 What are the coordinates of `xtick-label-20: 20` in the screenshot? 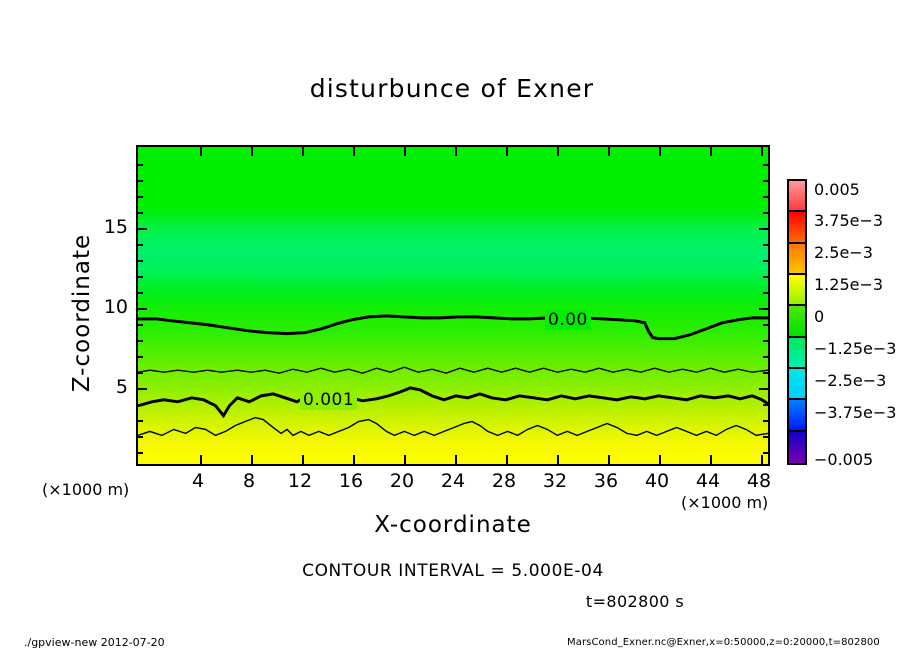 It's located at (402, 481).